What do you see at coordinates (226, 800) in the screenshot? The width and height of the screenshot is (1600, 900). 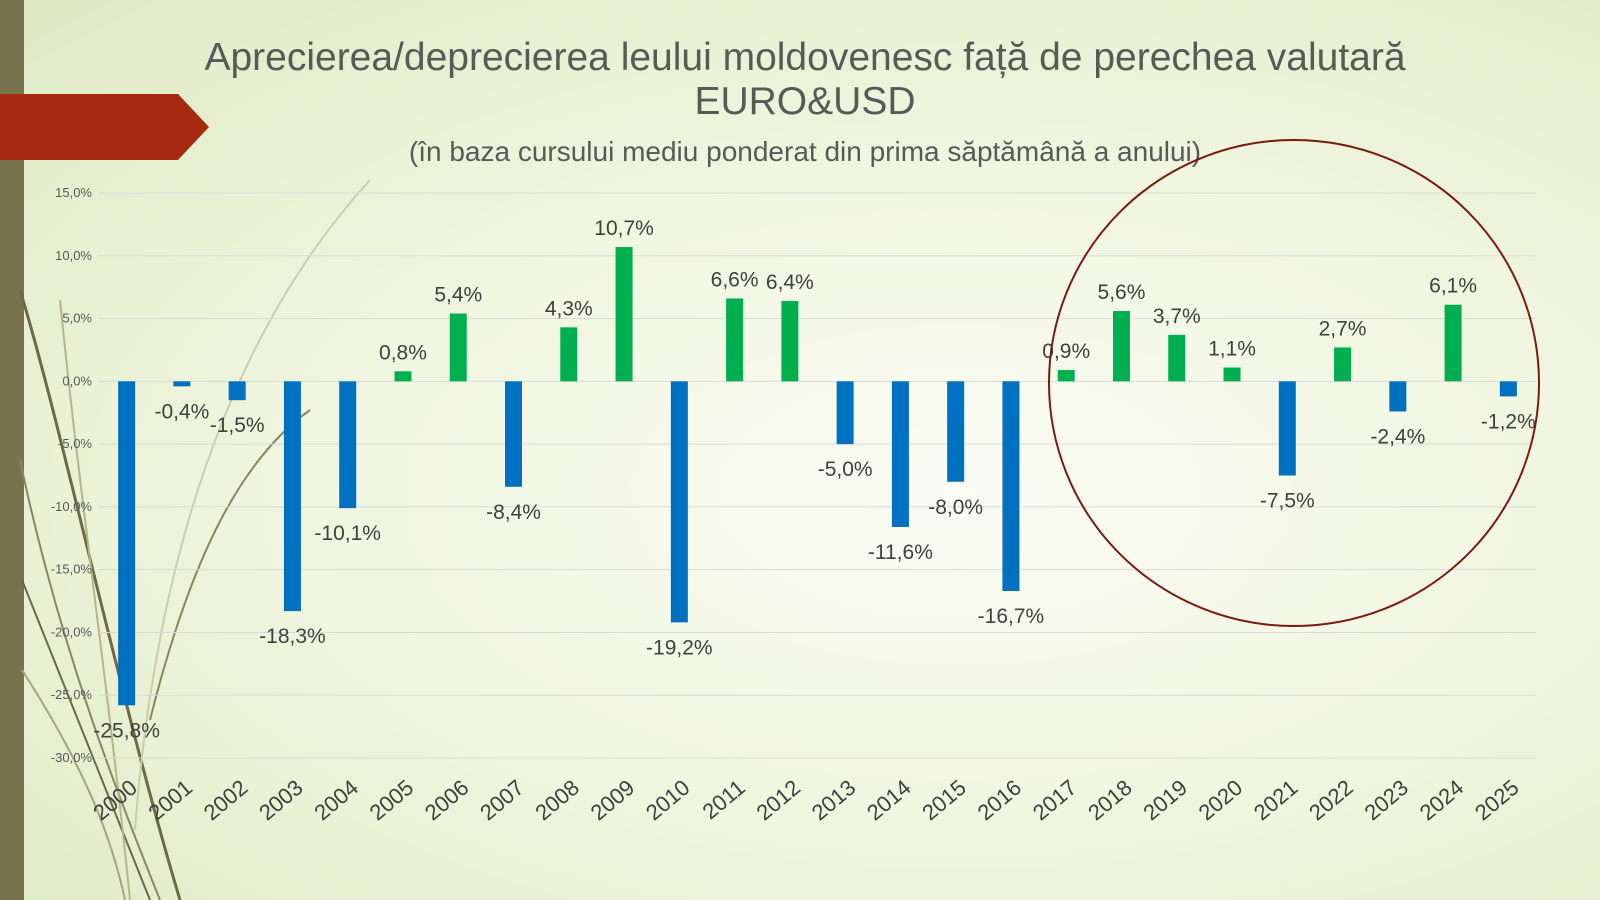 I see `x-tick-label: 2002` at bounding box center [226, 800].